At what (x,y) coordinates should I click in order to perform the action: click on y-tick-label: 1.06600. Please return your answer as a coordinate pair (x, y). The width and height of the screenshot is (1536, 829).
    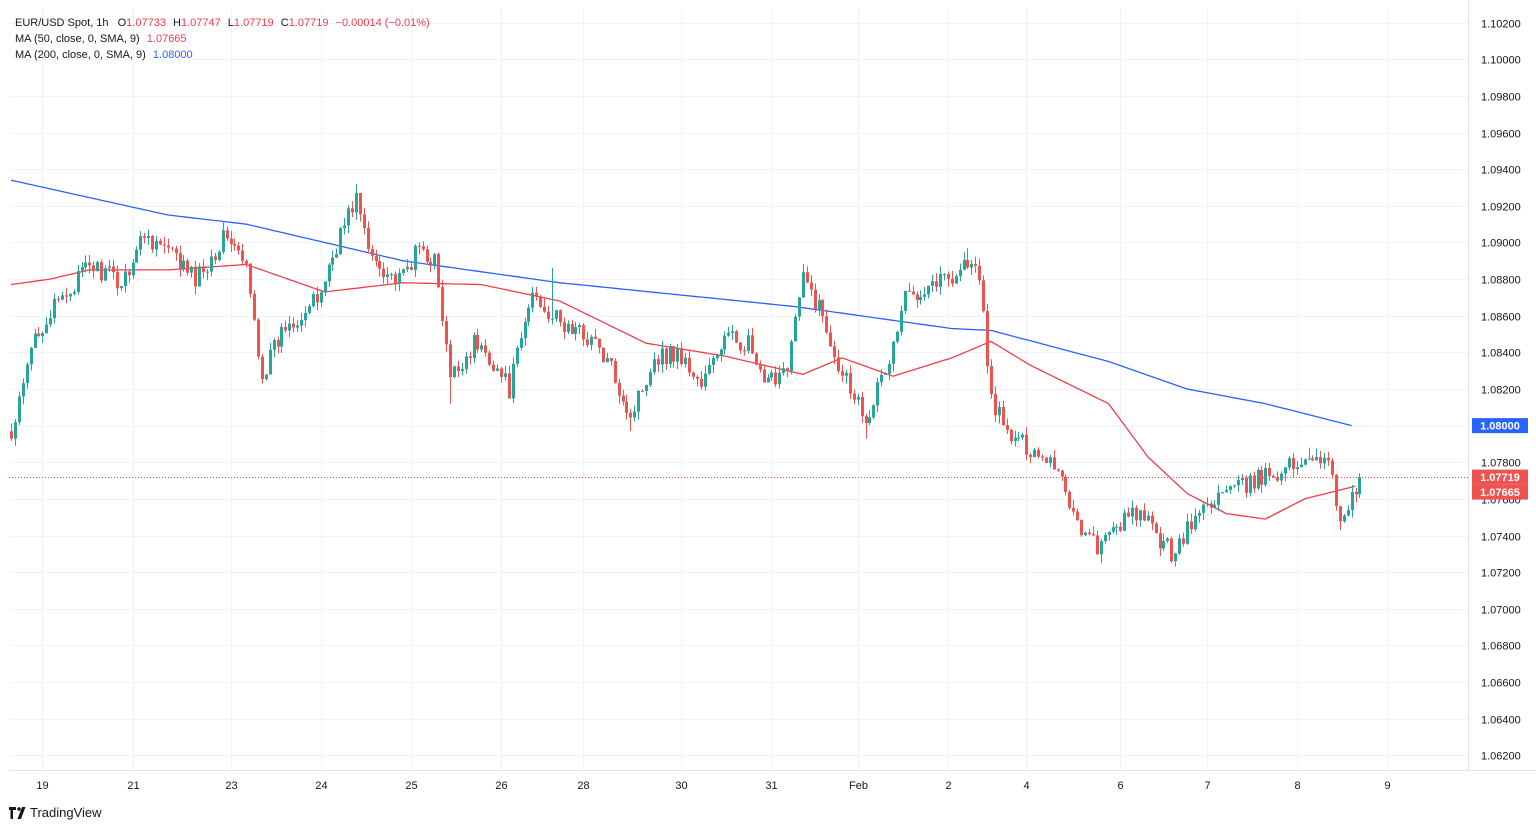
    Looking at the image, I should click on (1501, 684).